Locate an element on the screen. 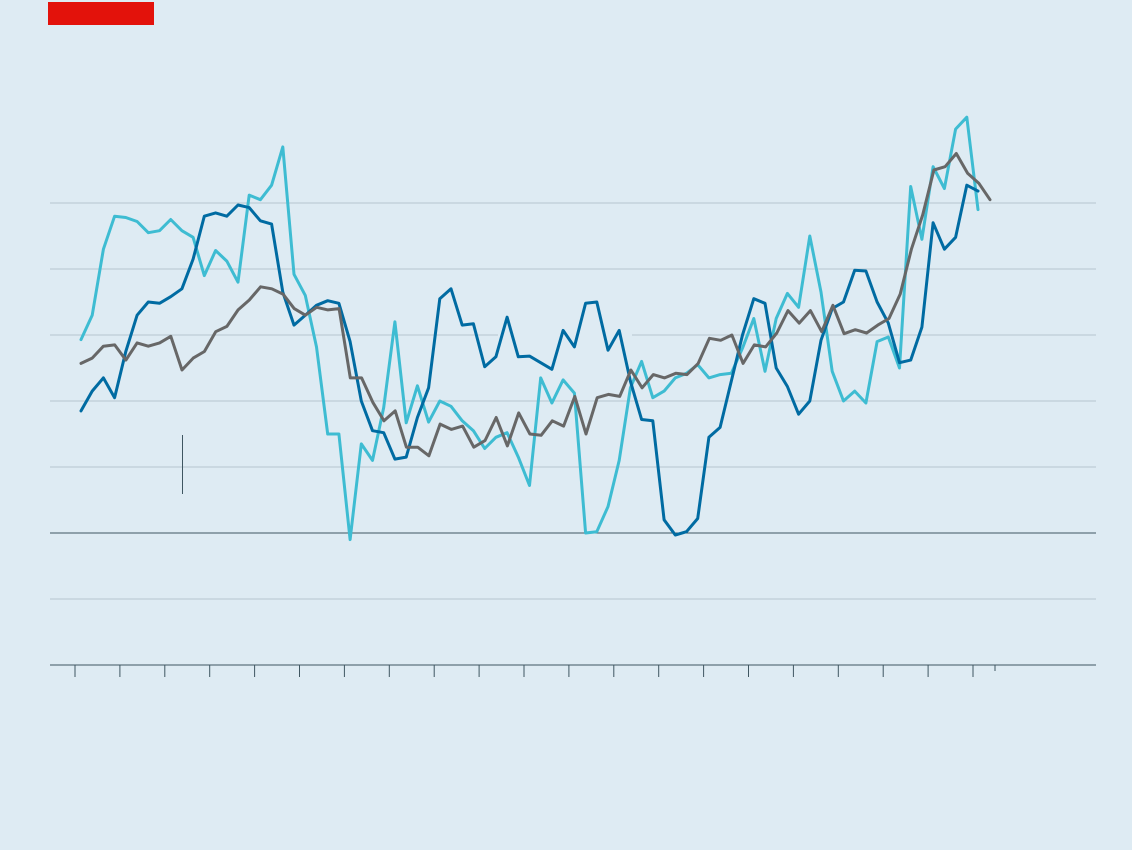 The width and height of the screenshot is (1132, 850). brand-tag is located at coordinates (101, 13).